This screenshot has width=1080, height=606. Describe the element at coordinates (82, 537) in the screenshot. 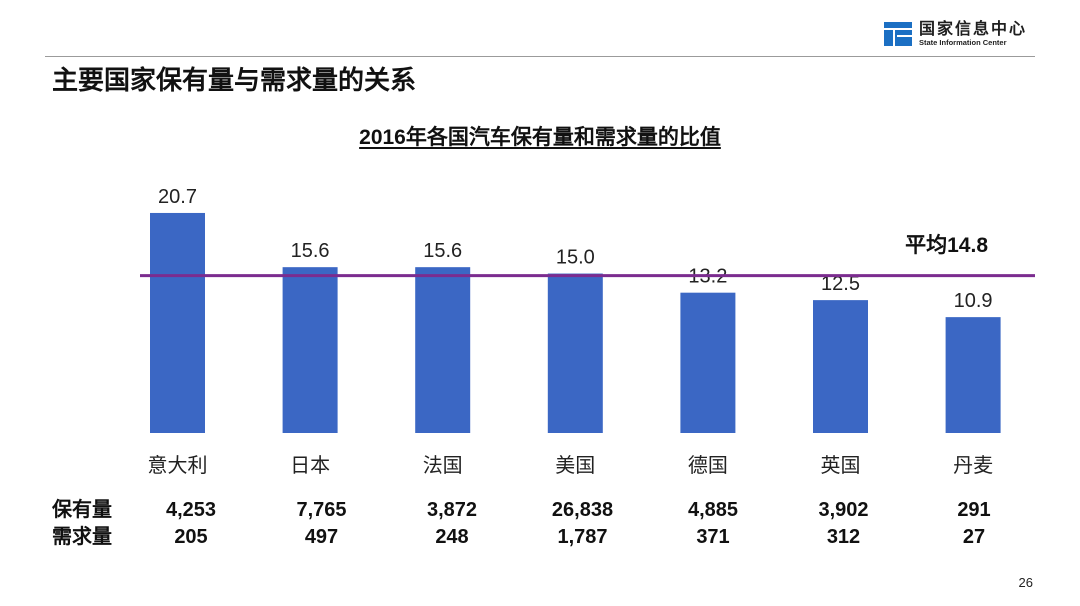

I see `row-label-demand: 需求量` at that location.